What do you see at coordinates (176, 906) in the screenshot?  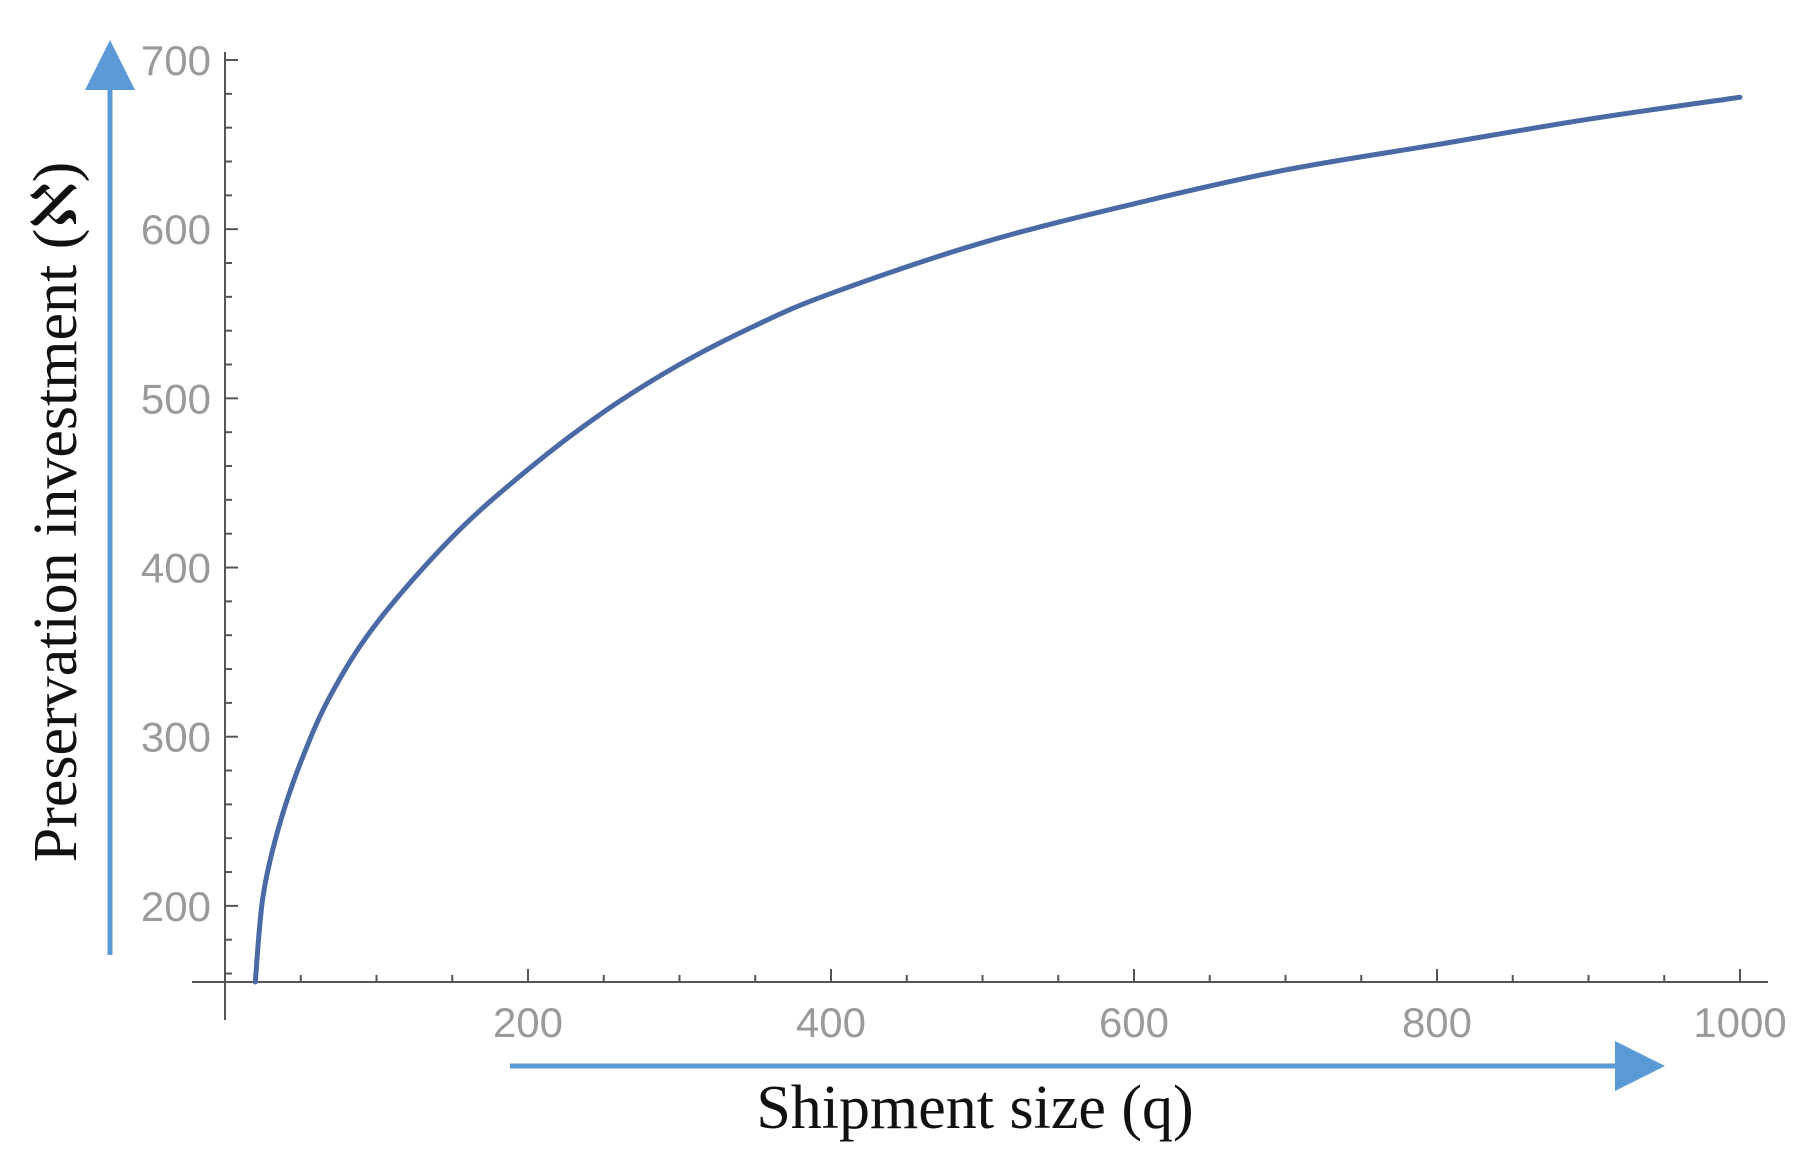 I see `y-tick-label: 200` at bounding box center [176, 906].